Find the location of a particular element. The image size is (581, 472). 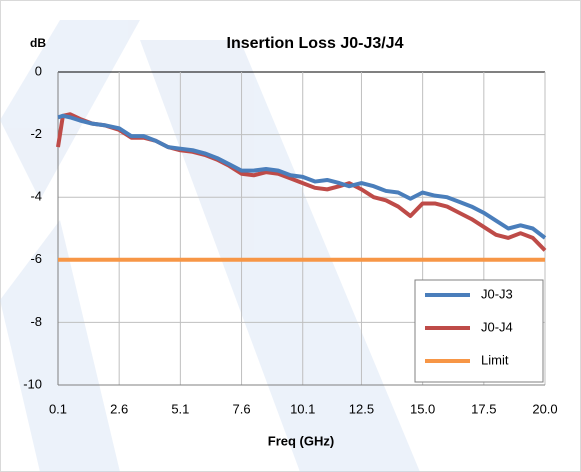

y-tick-label: -10 is located at coordinates (32, 383).